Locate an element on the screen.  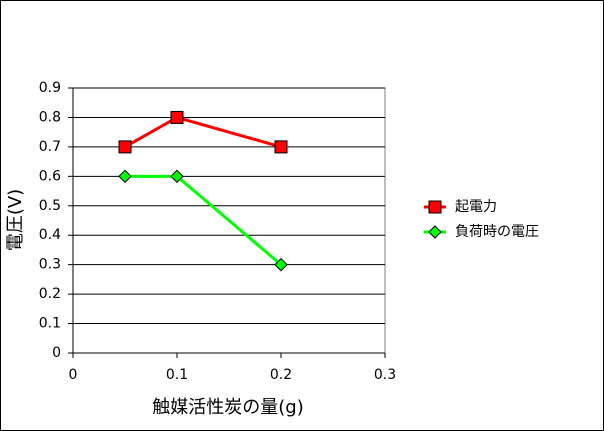
y-axis-title: 電圧(V) is located at coordinates (15, 220).